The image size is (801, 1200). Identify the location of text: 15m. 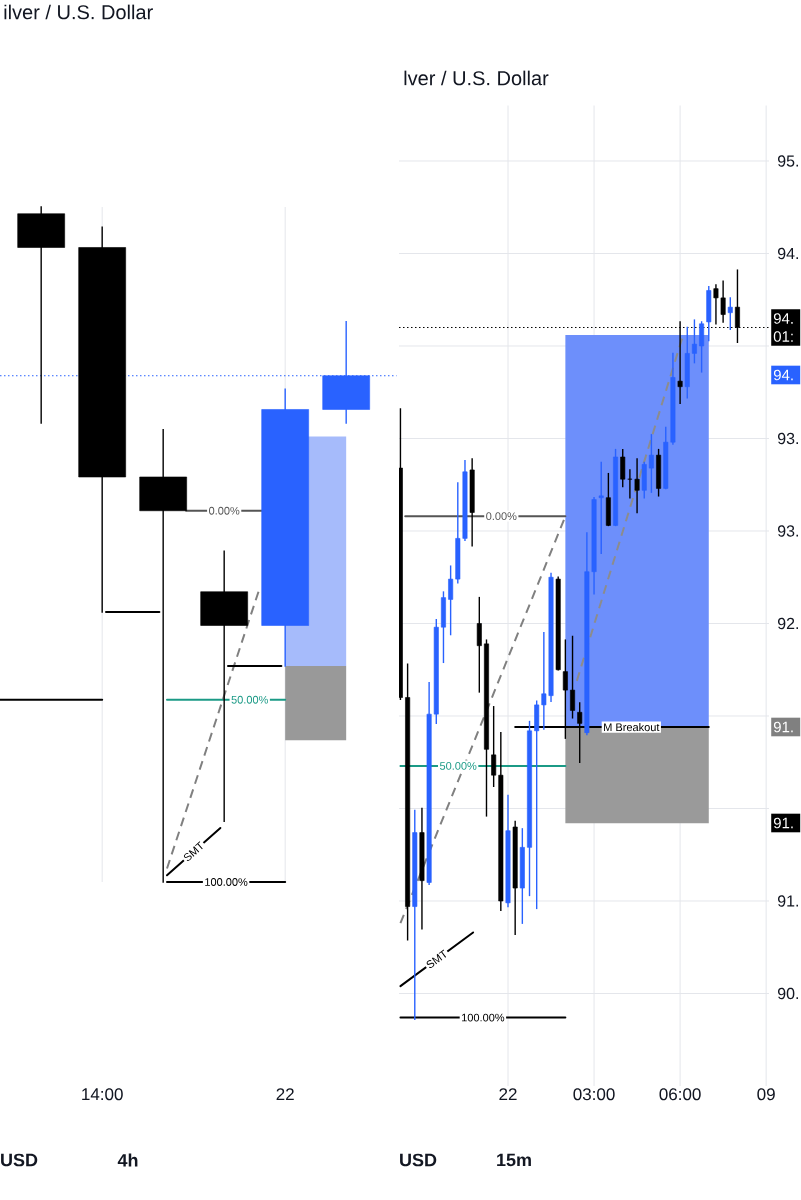
(514, 1160).